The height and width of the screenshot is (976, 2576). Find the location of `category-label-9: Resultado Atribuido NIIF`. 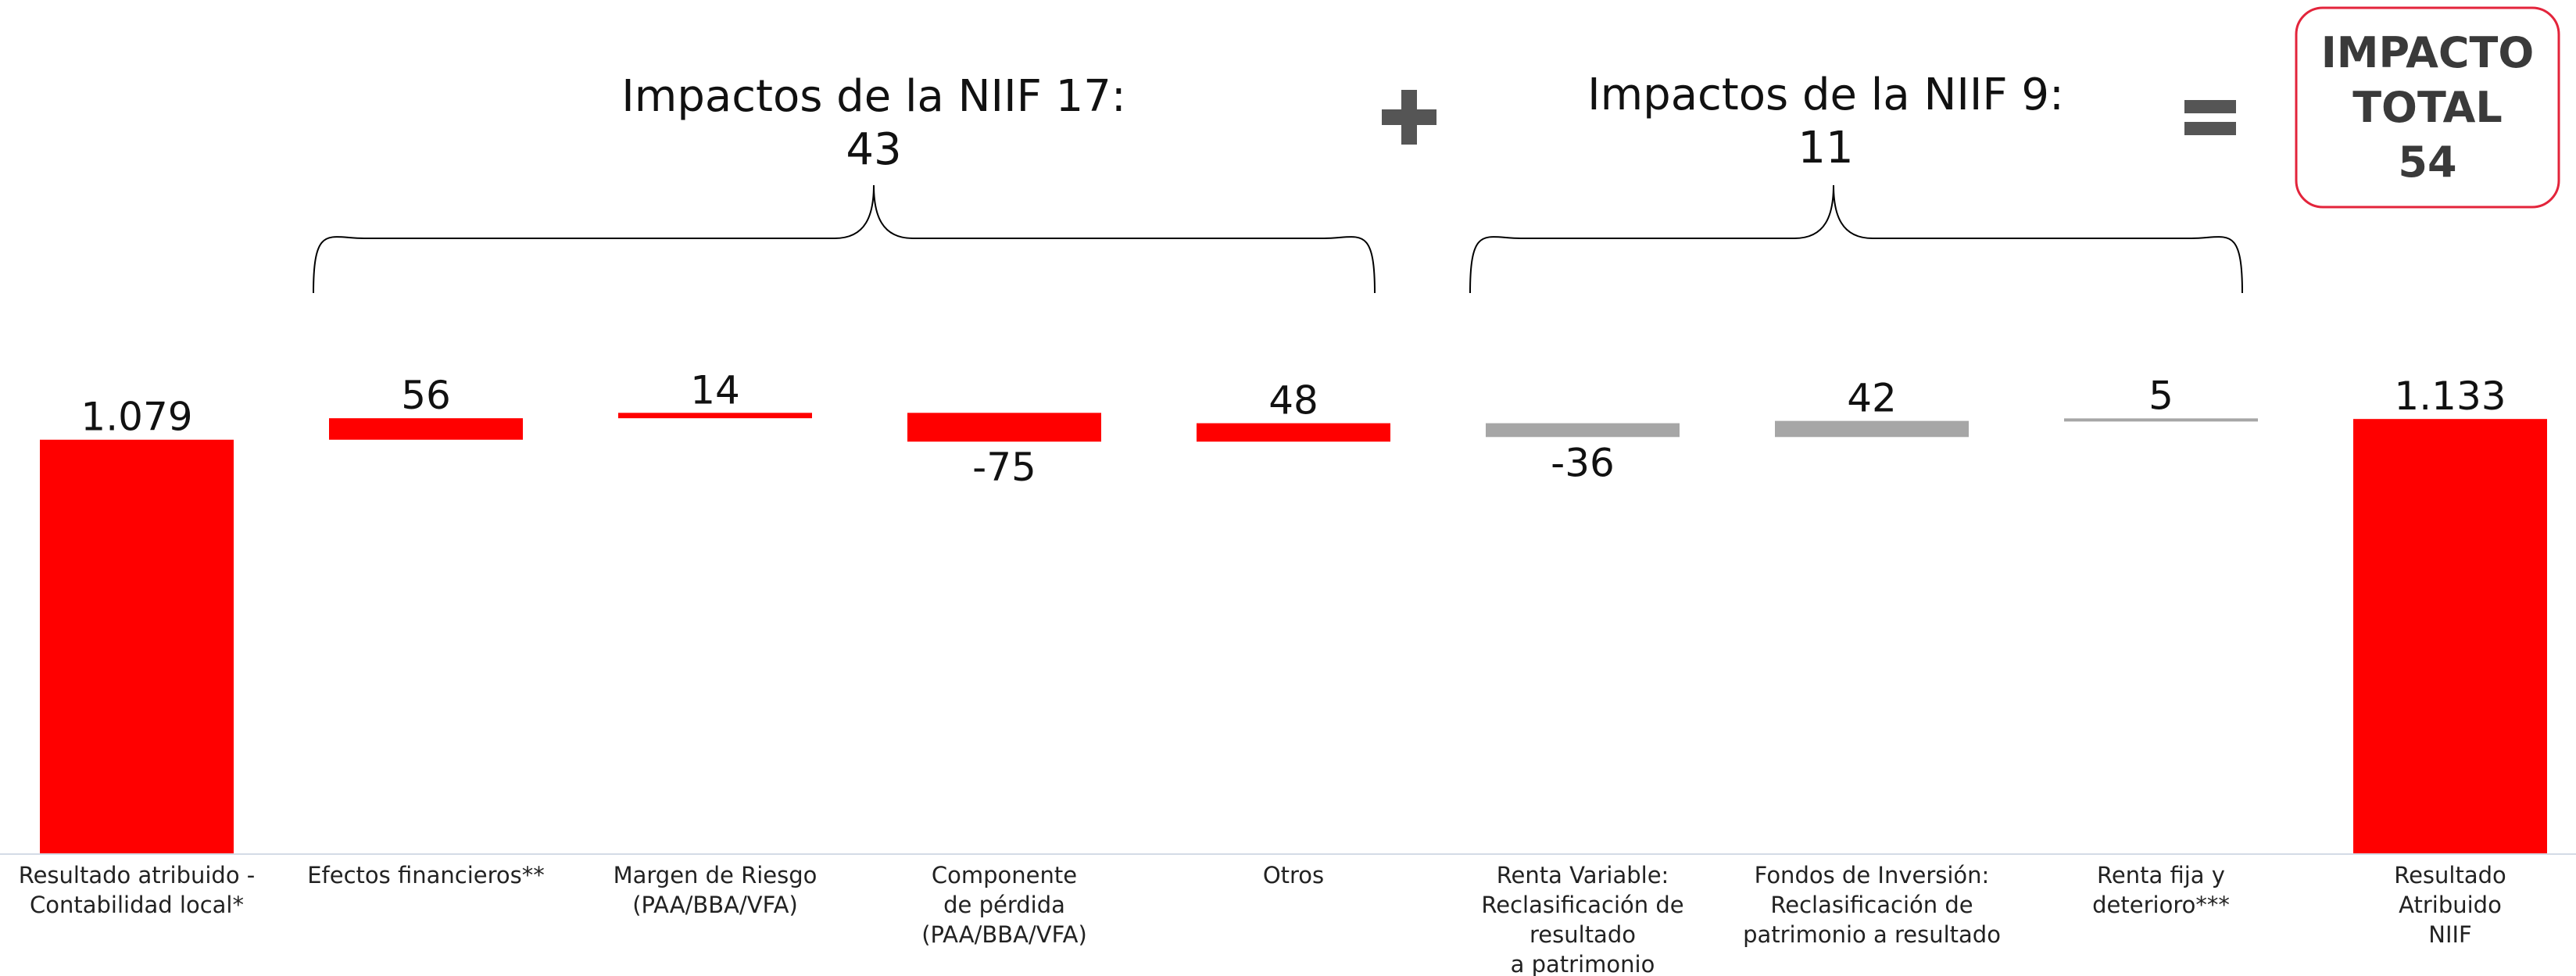

category-label-9: Resultado Atribuido NIIF is located at coordinates (2450, 905).